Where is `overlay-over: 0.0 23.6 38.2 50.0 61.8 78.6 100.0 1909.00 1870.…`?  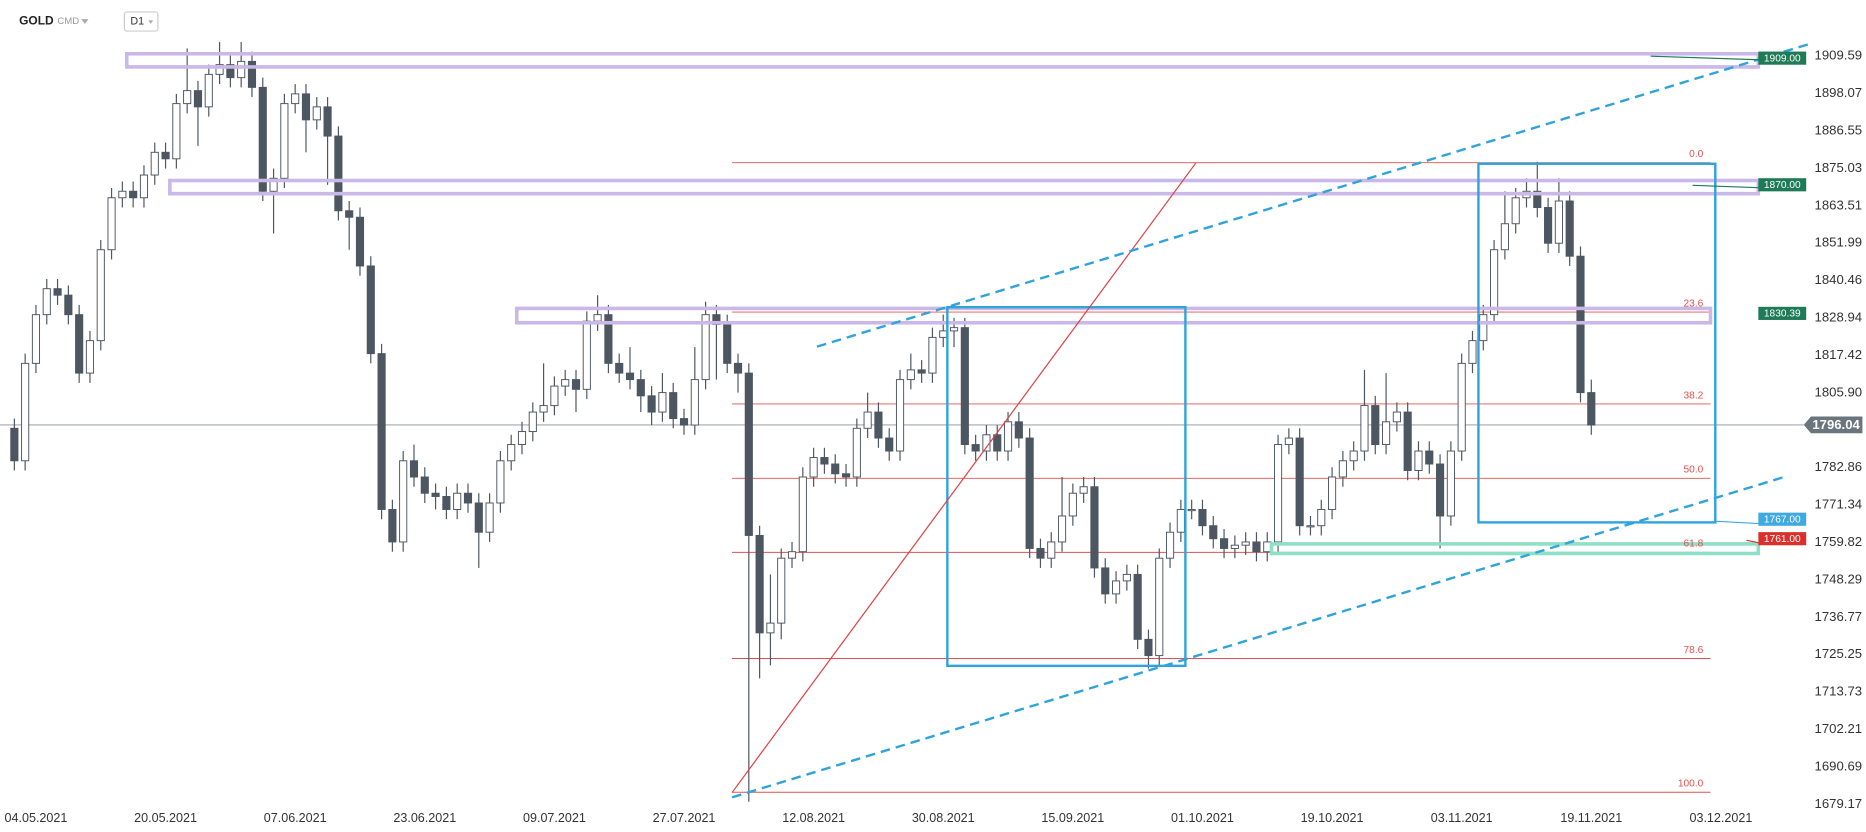 overlay-over: 0.0 23.6 38.2 50.0 61.8 78.6 100.0 1909.00 1870.… is located at coordinates (1770, 420).